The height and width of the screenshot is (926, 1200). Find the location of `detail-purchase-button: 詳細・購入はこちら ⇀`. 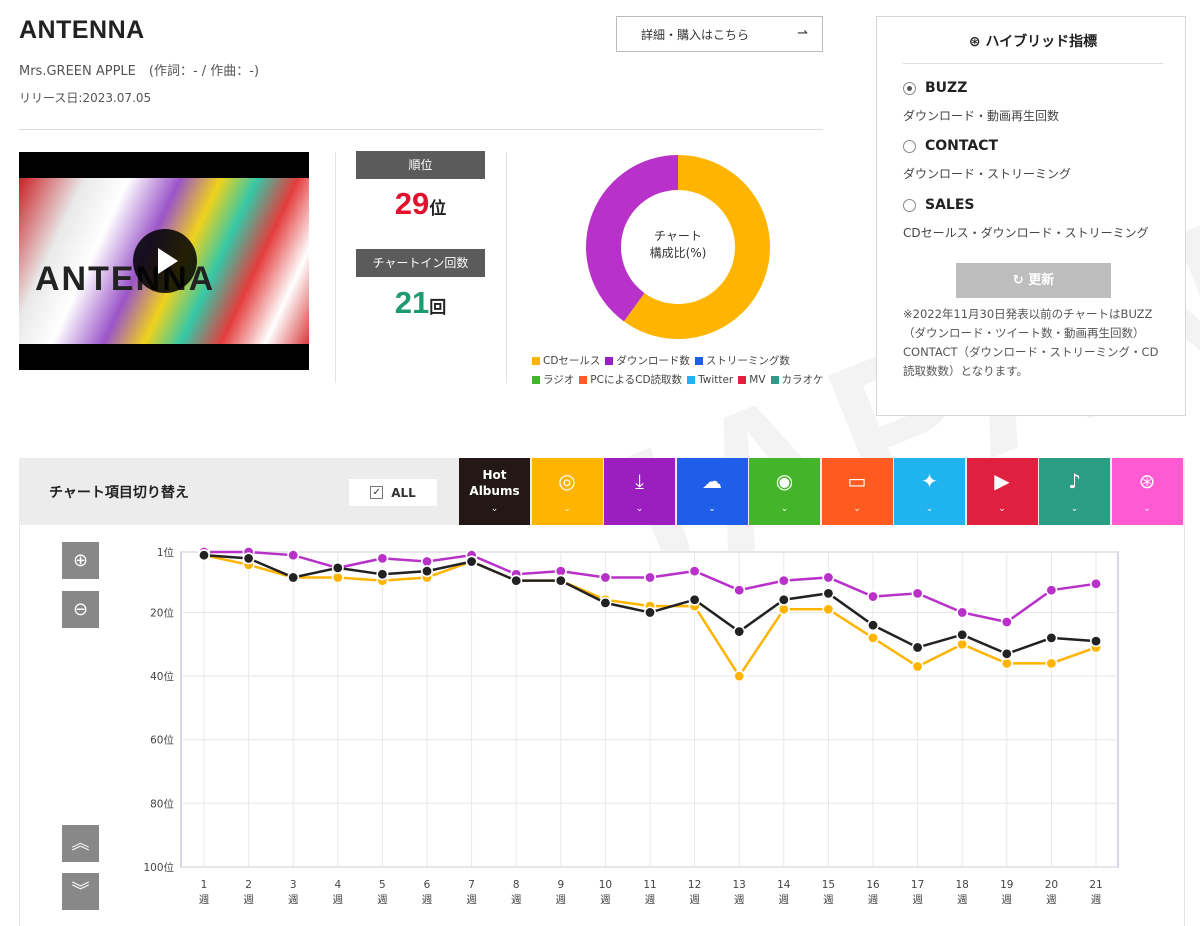

detail-purchase-button: 詳細・購入はこちら ⇀ is located at coordinates (719, 34).